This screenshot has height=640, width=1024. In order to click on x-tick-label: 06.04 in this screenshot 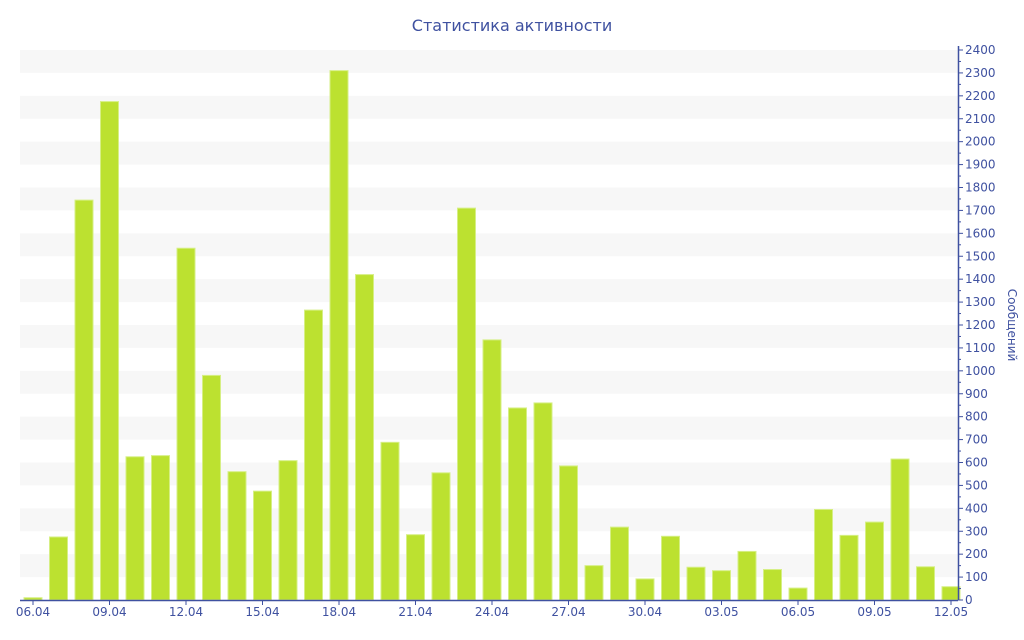, I will do `click(33, 612)`.